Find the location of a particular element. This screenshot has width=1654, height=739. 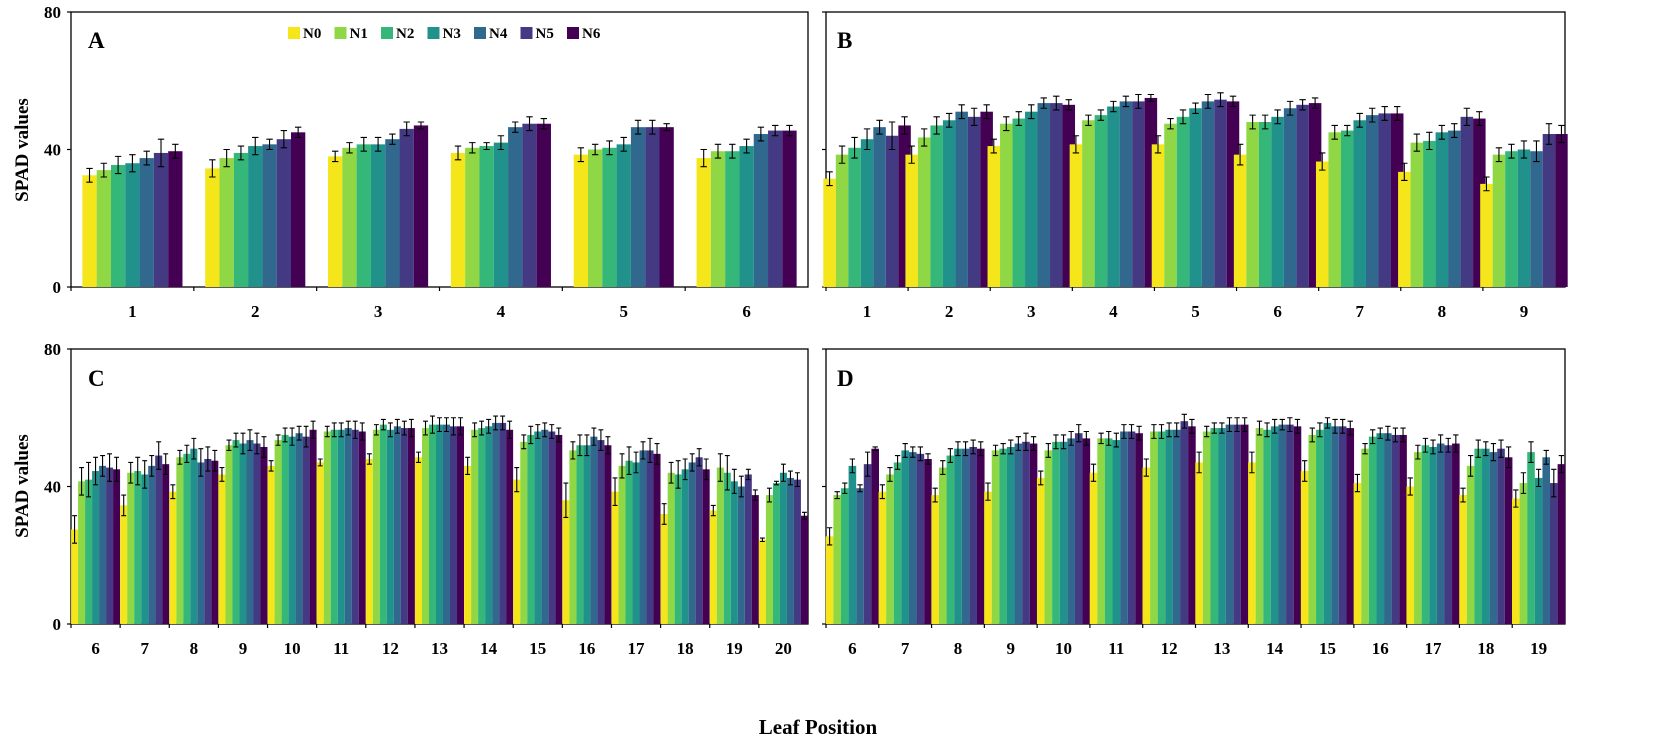

x-tick-label: 19 is located at coordinates (734, 648).